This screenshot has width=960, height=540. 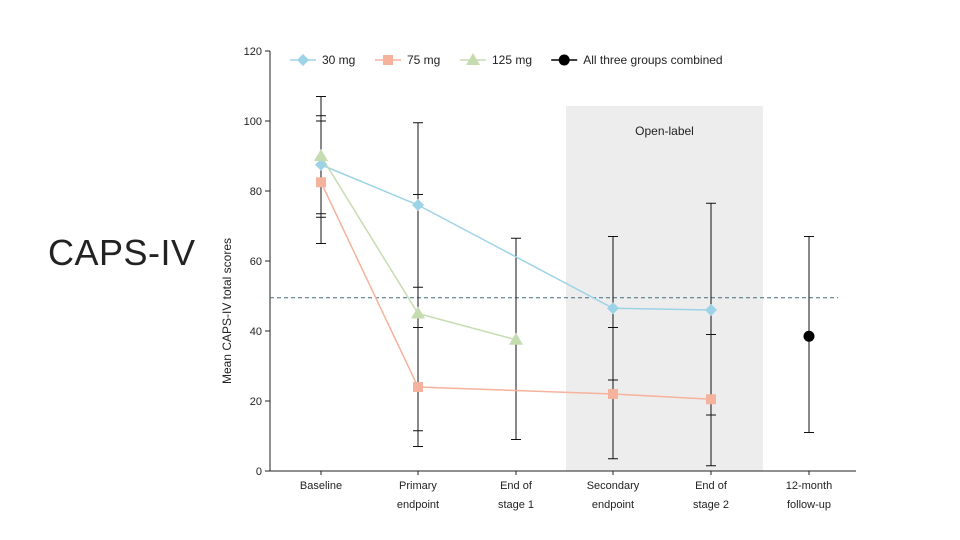 What do you see at coordinates (253, 122) in the screenshot?
I see `y-tick-label: 100` at bounding box center [253, 122].